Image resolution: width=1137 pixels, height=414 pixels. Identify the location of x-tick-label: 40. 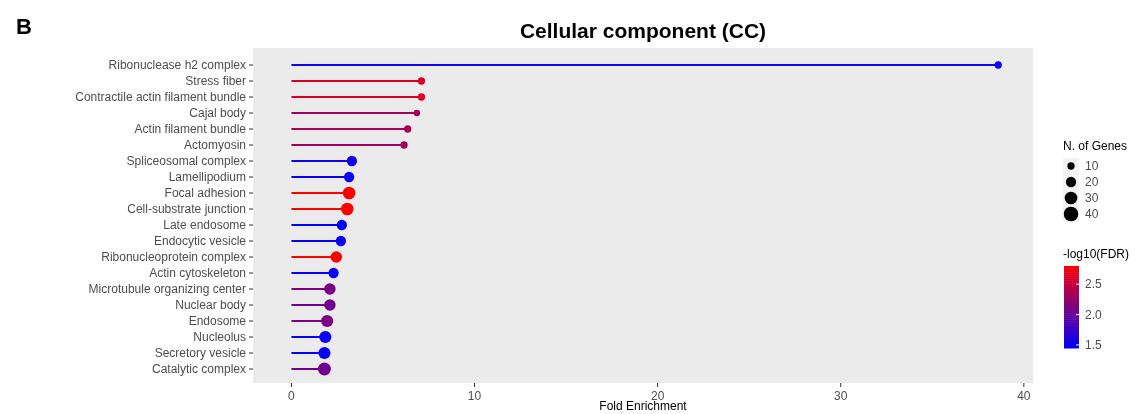
(1024, 396).